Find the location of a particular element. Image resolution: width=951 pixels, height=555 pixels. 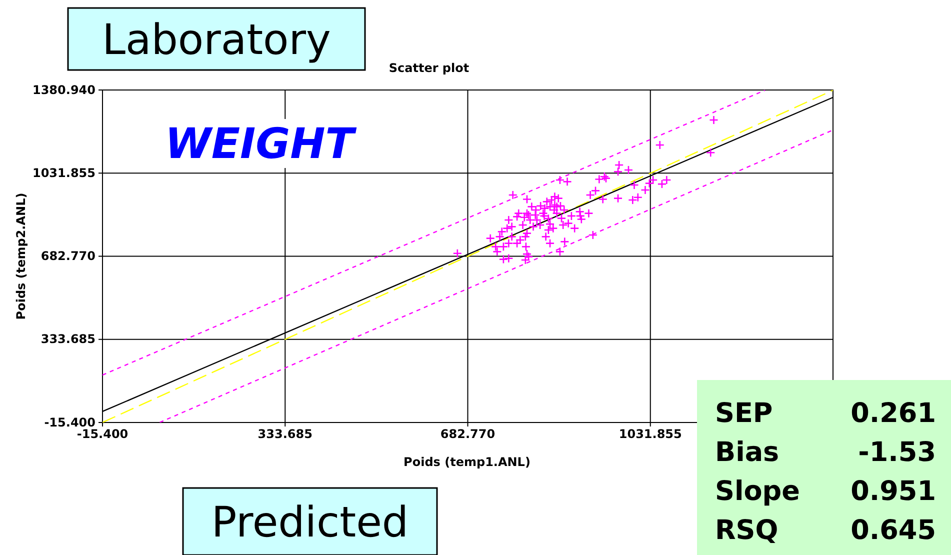

x-axis-title: Poids (temp1.ANL) is located at coordinates (467, 462).